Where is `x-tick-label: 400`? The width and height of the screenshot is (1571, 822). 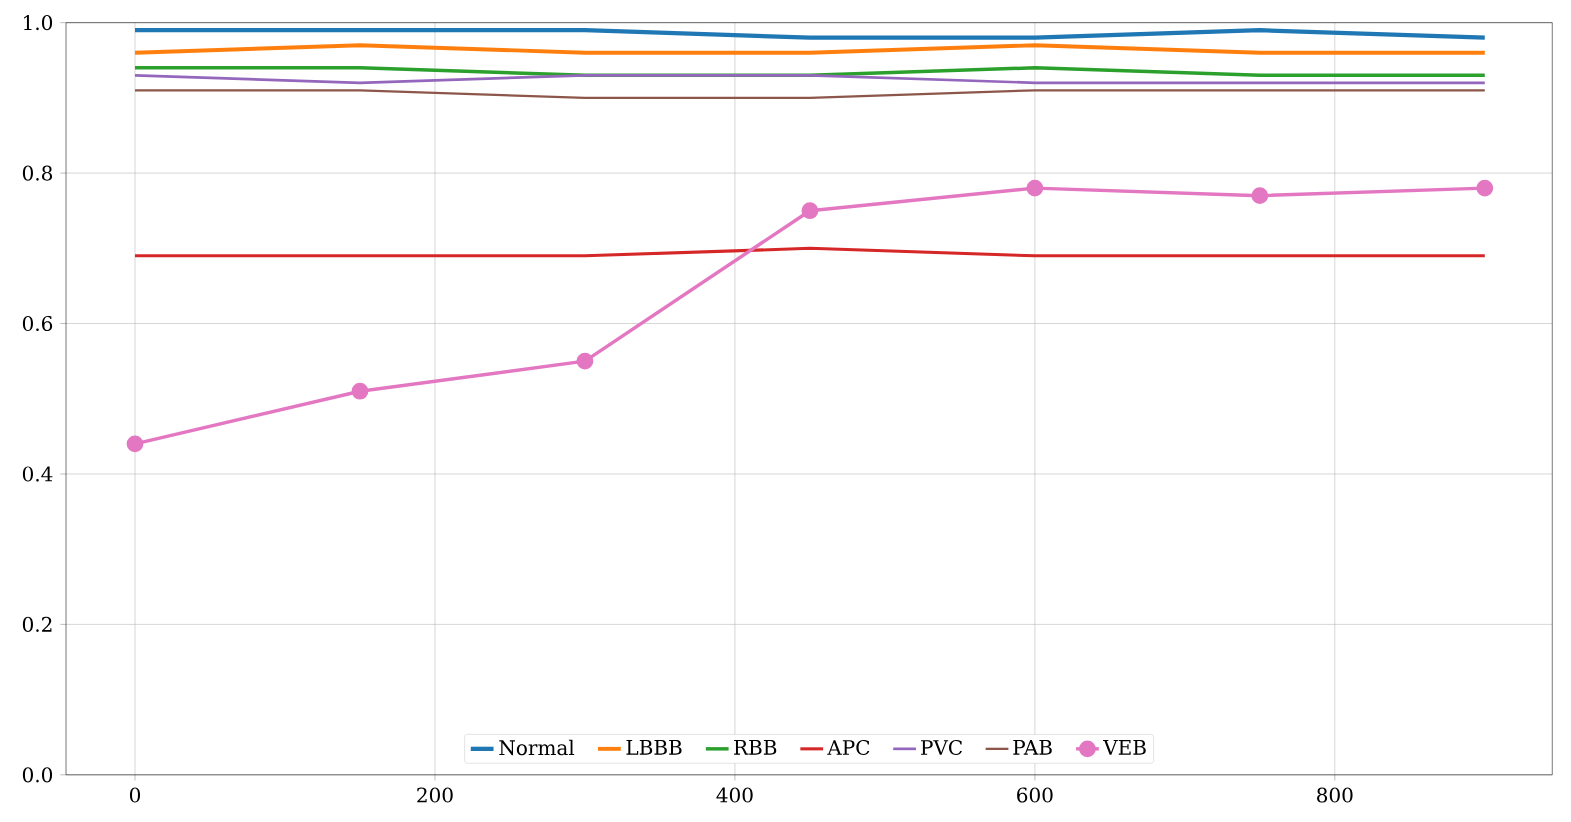
x-tick-label: 400 is located at coordinates (734, 795).